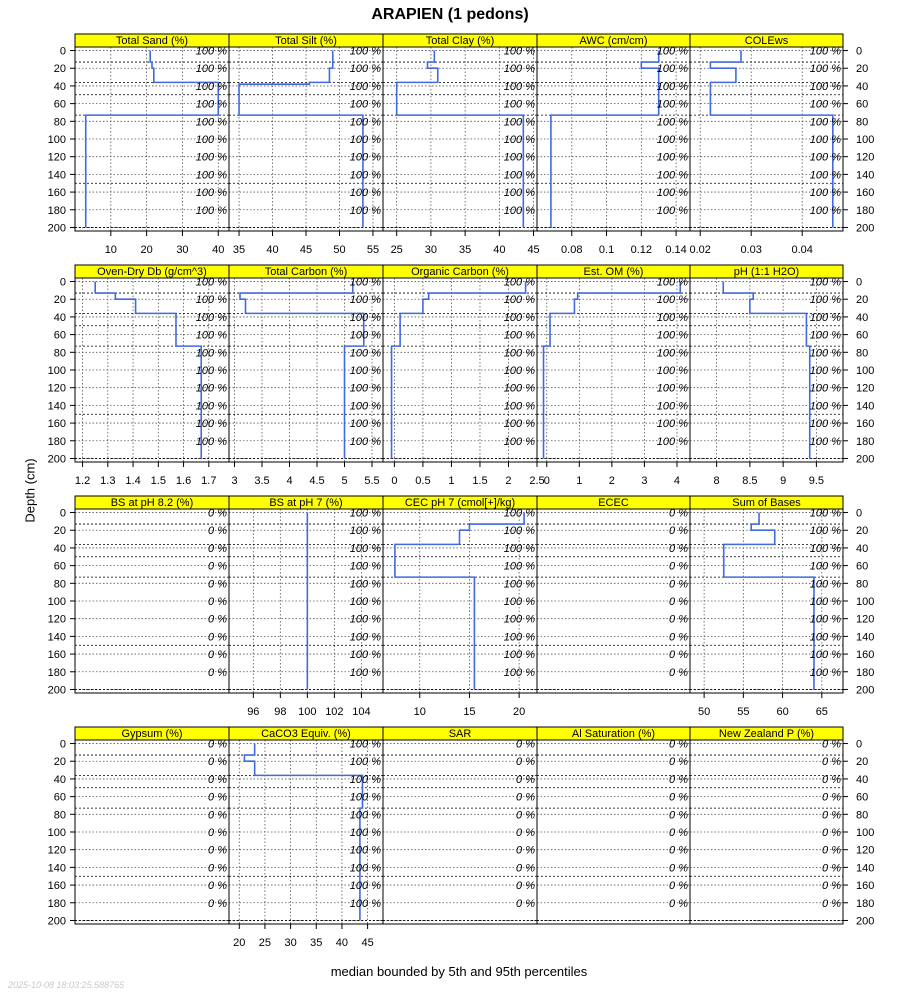 The height and width of the screenshot is (1000, 900). Describe the element at coordinates (613, 41) in the screenshot. I see `panel-title: AWC (cm/cm)` at that location.